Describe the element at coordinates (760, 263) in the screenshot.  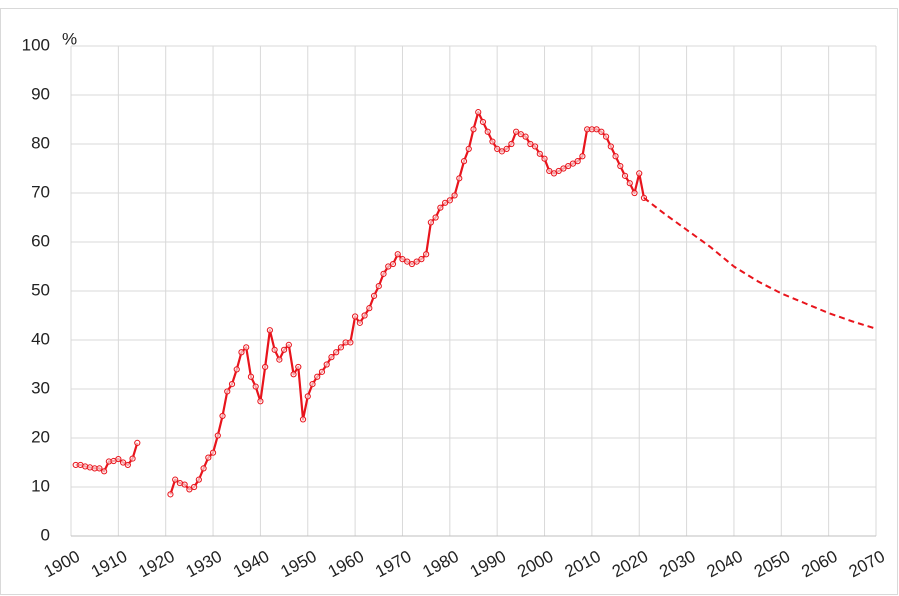
I see `series-line` at that location.